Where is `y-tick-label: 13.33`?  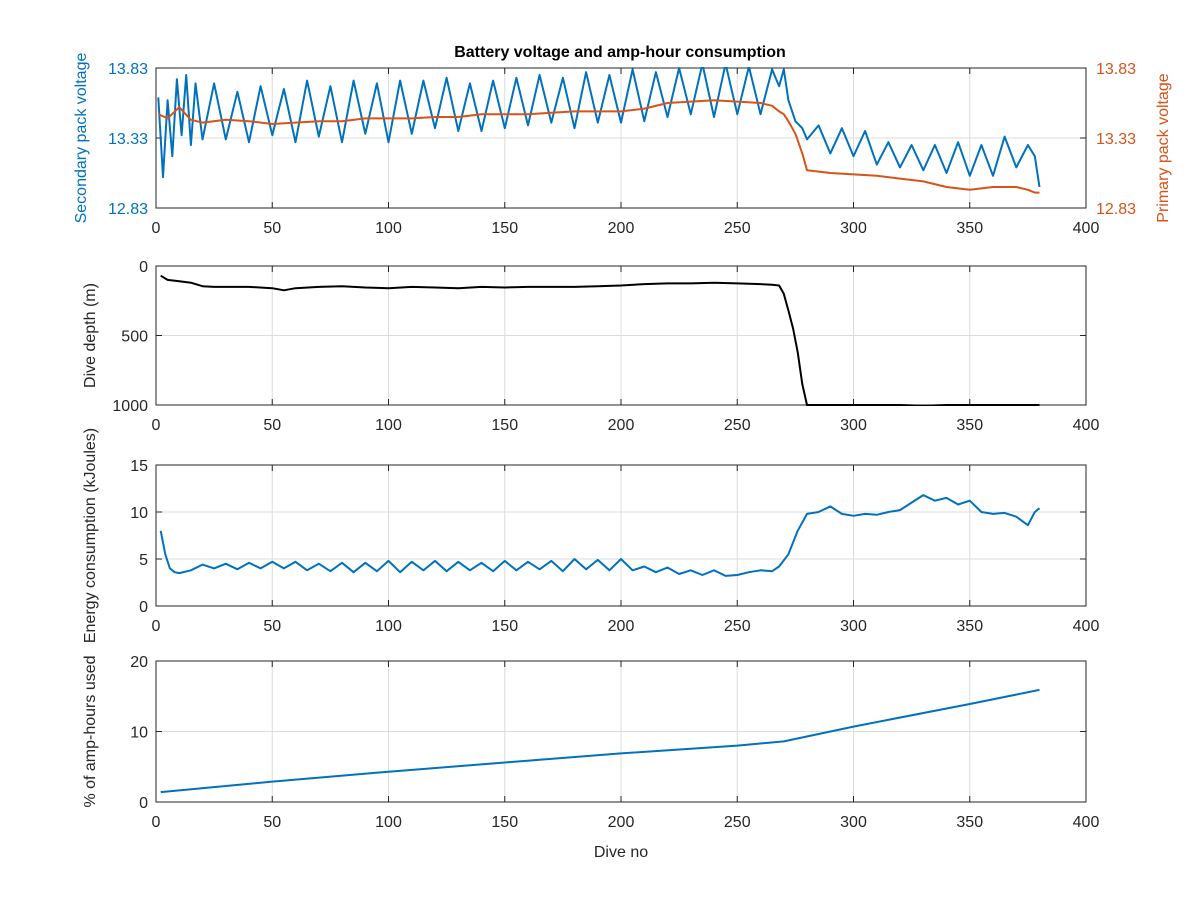 y-tick-label: 13.33 is located at coordinates (128, 139).